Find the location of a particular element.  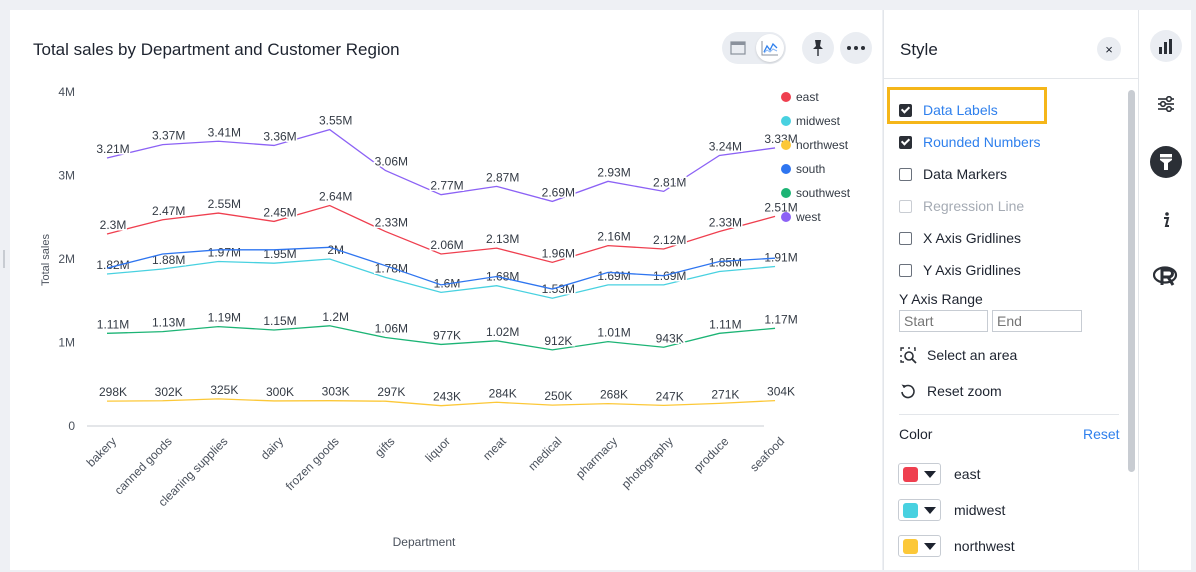

color-reset-link: Reset is located at coordinates (1101, 434).